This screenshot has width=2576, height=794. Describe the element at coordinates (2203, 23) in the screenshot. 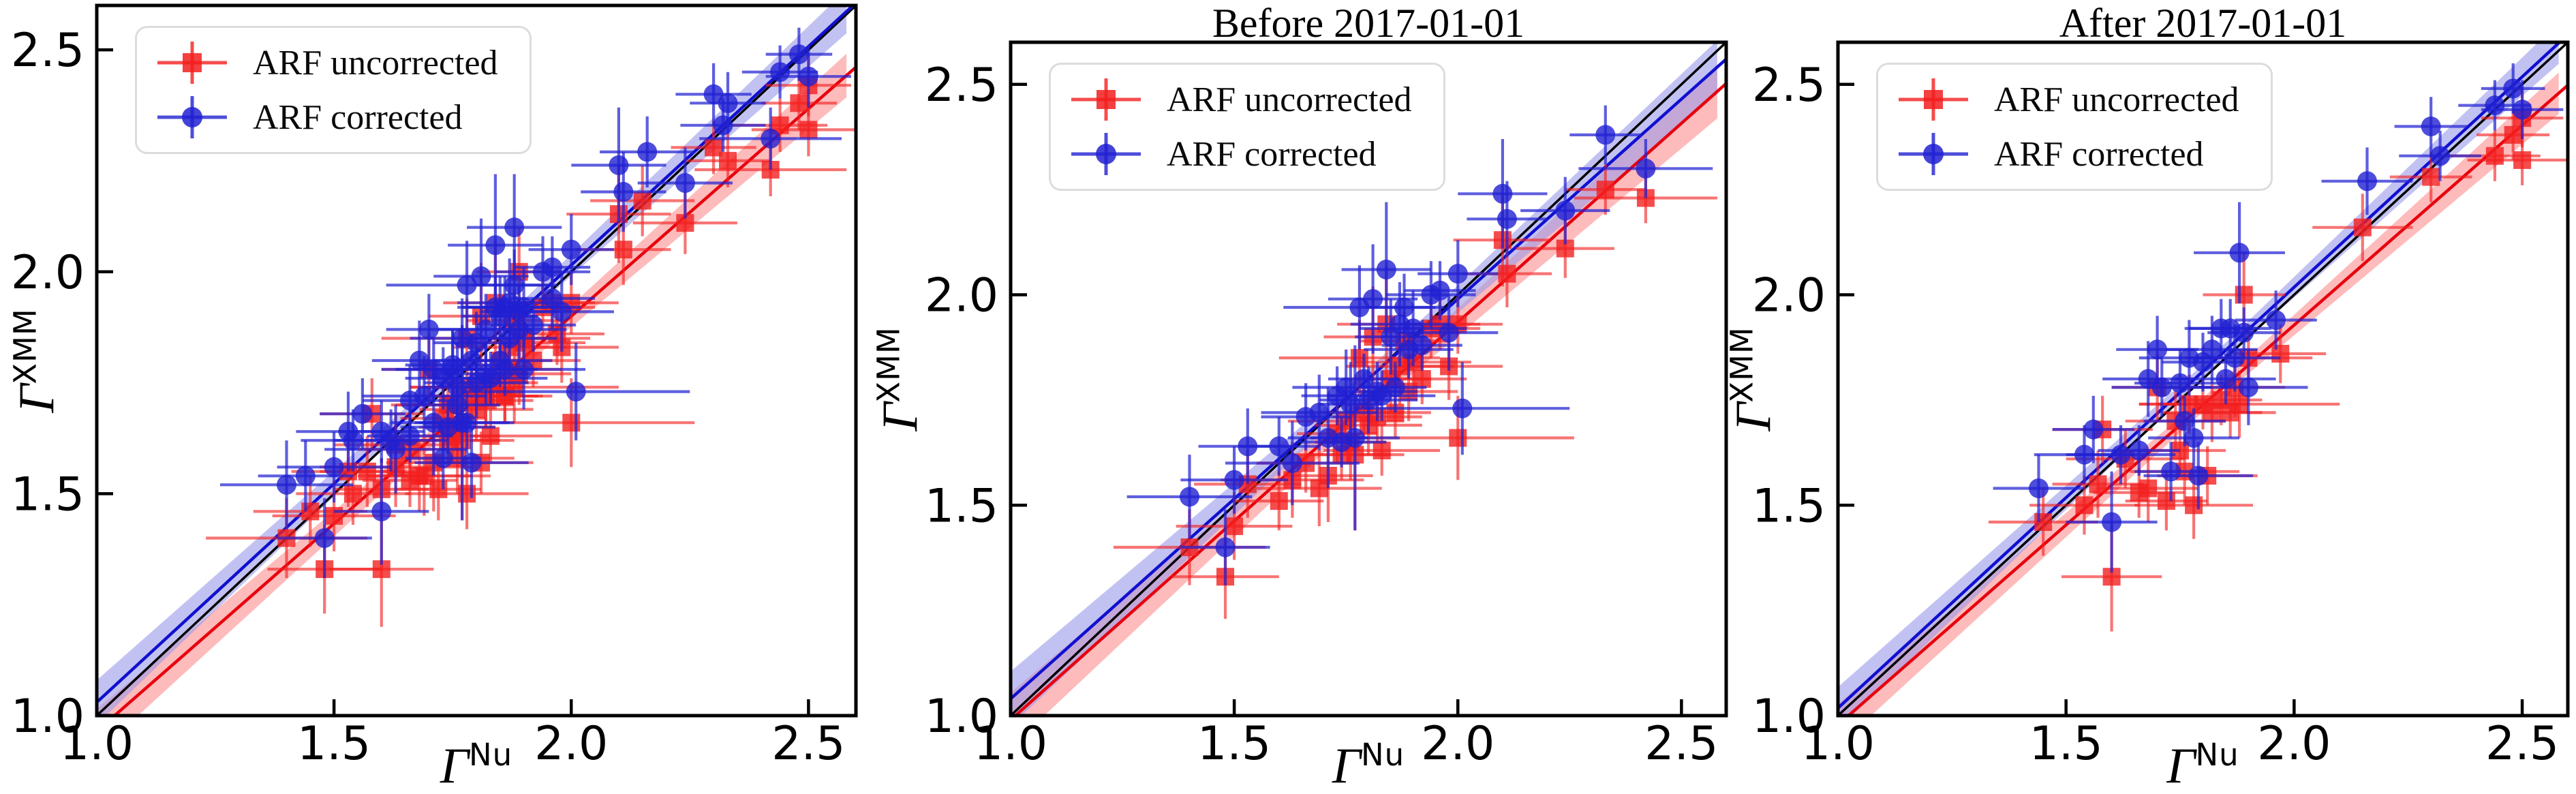

I see `panel-title: After 2017-01-01` at that location.